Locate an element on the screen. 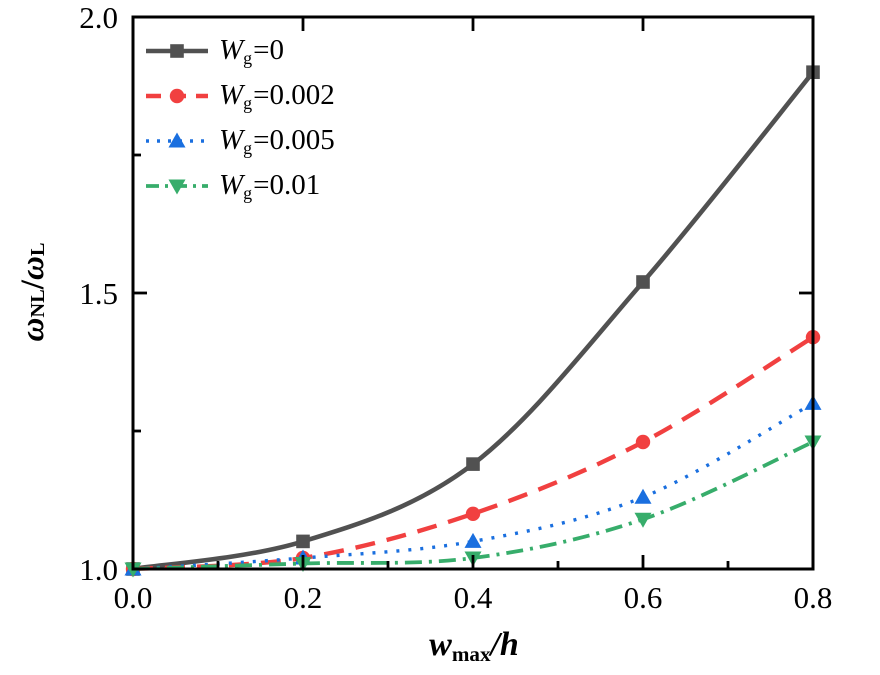 The width and height of the screenshot is (880, 675). legend: Wg=0 Wg=0.002 Wg=0.005 Wg=0.01 is located at coordinates (240, 118).